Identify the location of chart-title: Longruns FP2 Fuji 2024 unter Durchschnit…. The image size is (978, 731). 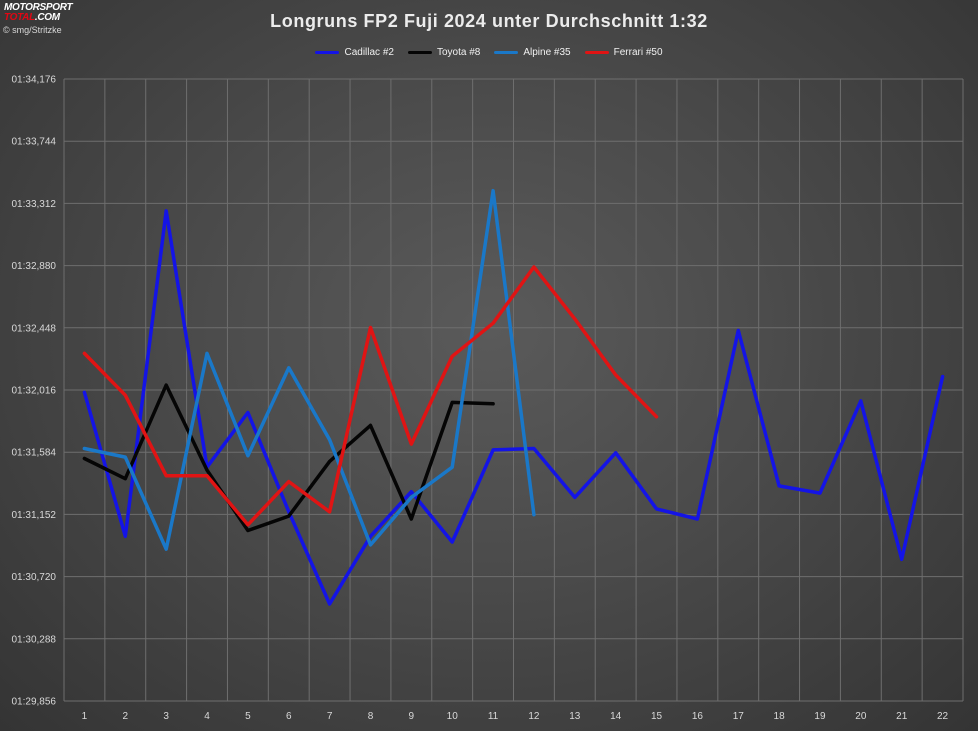
(489, 21).